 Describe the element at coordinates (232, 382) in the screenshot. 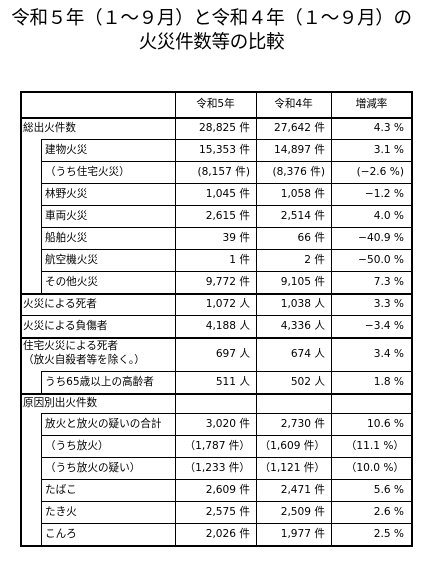

I see `row-value-2023: 511 人` at that location.